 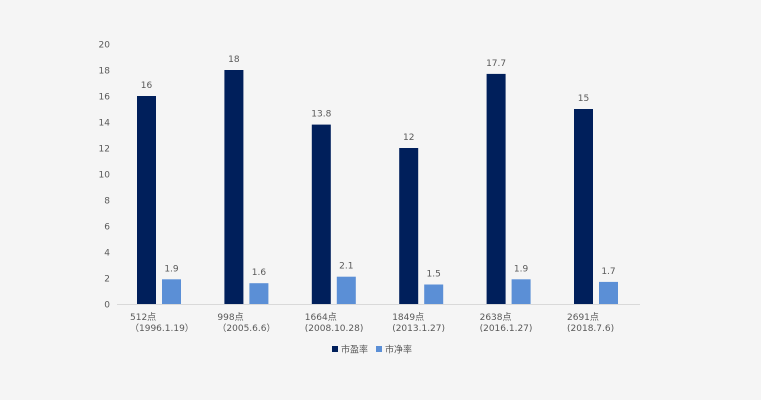 What do you see at coordinates (346, 267) in the screenshot?
I see `data-label: 2.1` at bounding box center [346, 267].